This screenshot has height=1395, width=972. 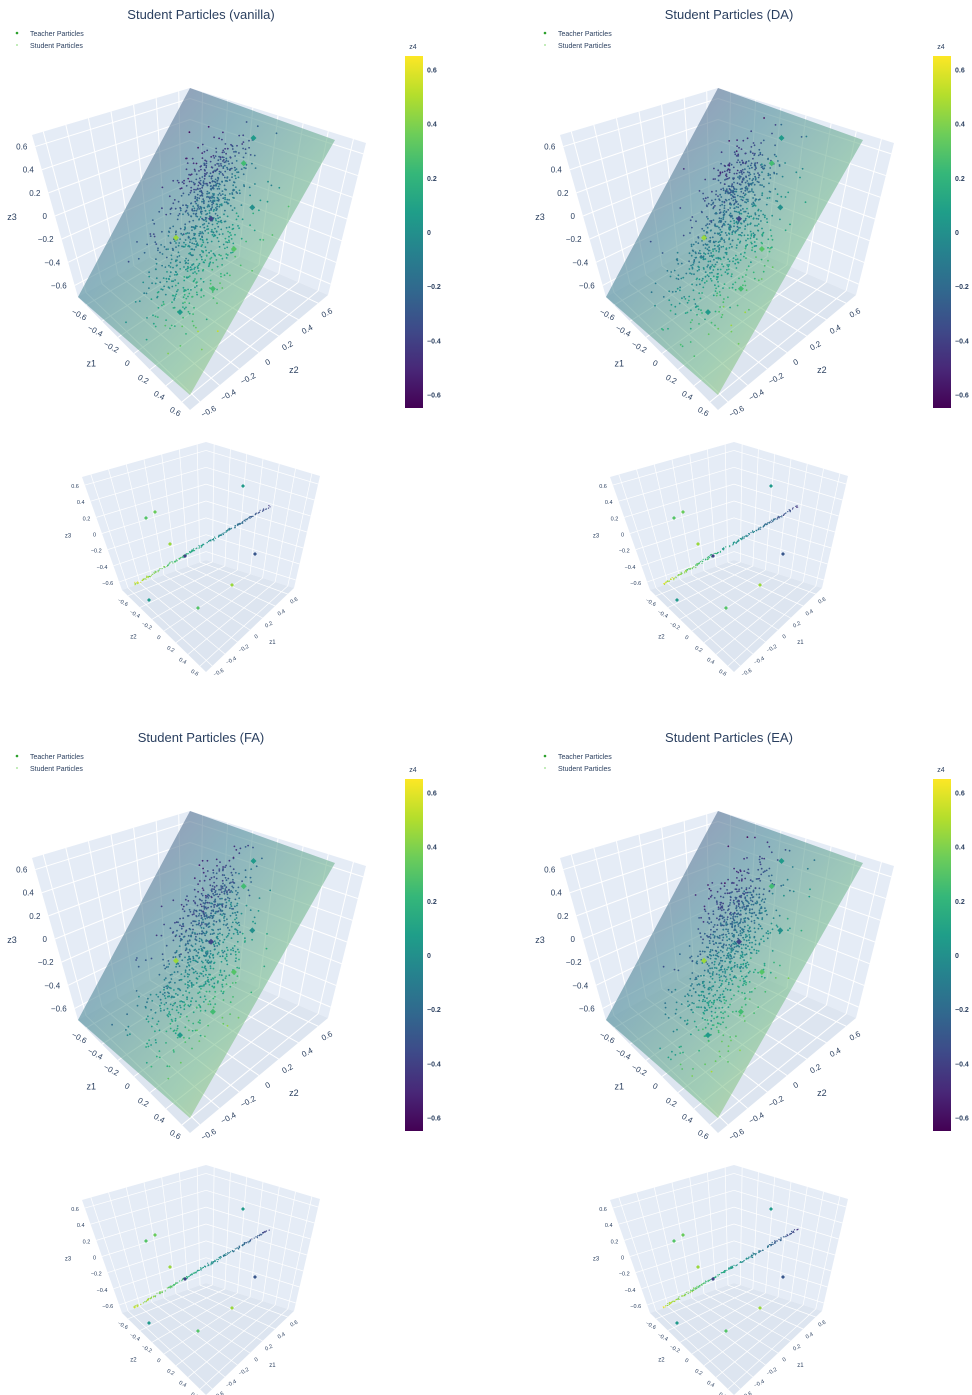 What do you see at coordinates (728, 547) in the screenshot?
I see `teacher-particles-inset` at bounding box center [728, 547].